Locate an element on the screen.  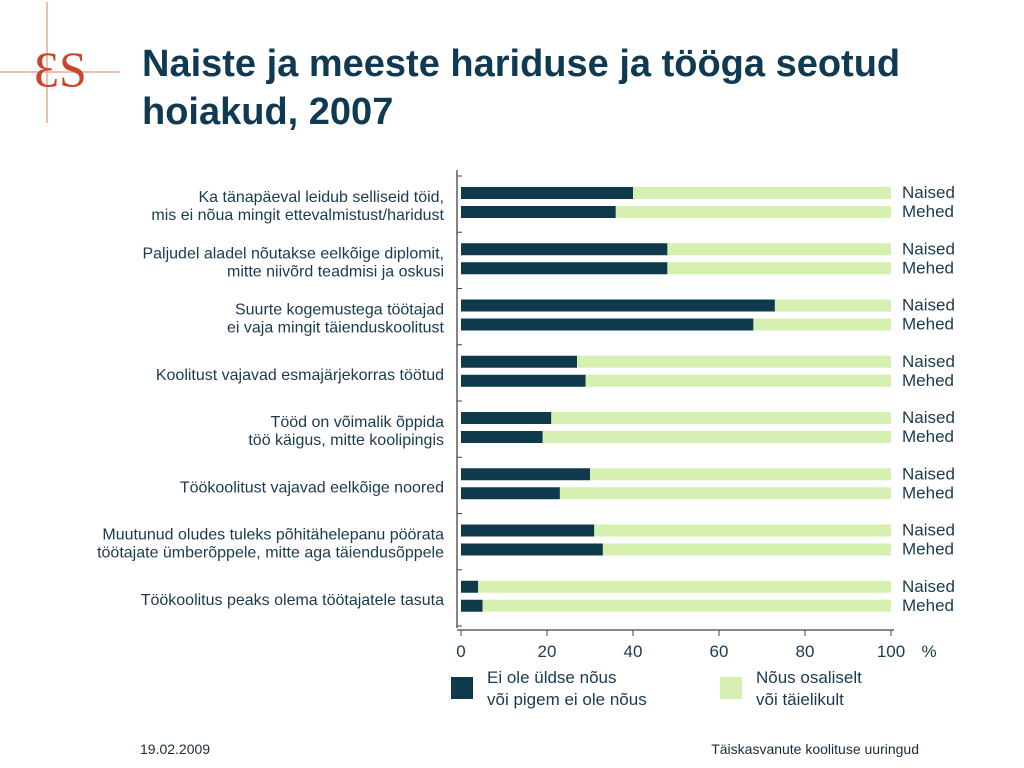
category-label-3-line-2: ei vaja mingit täienduskoolitust is located at coordinates (336, 328).